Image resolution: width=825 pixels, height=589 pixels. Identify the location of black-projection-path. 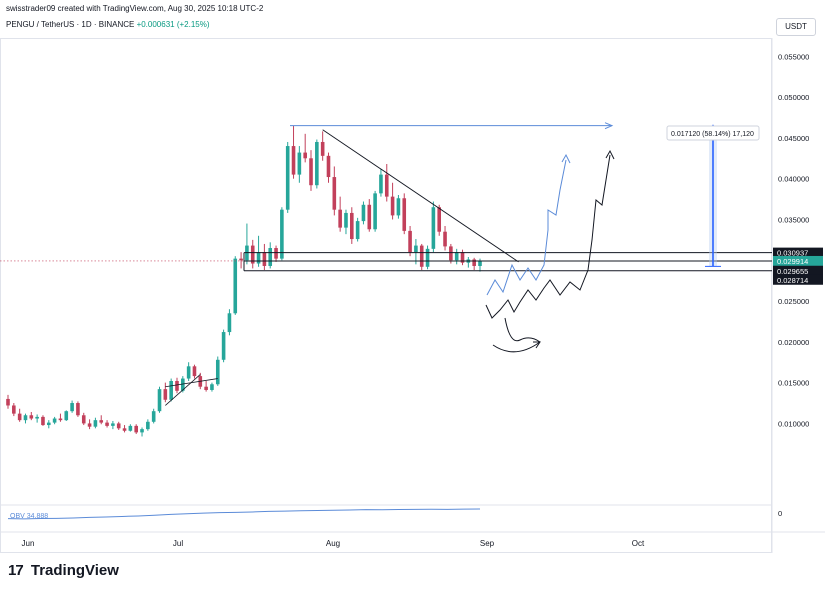
(548, 236).